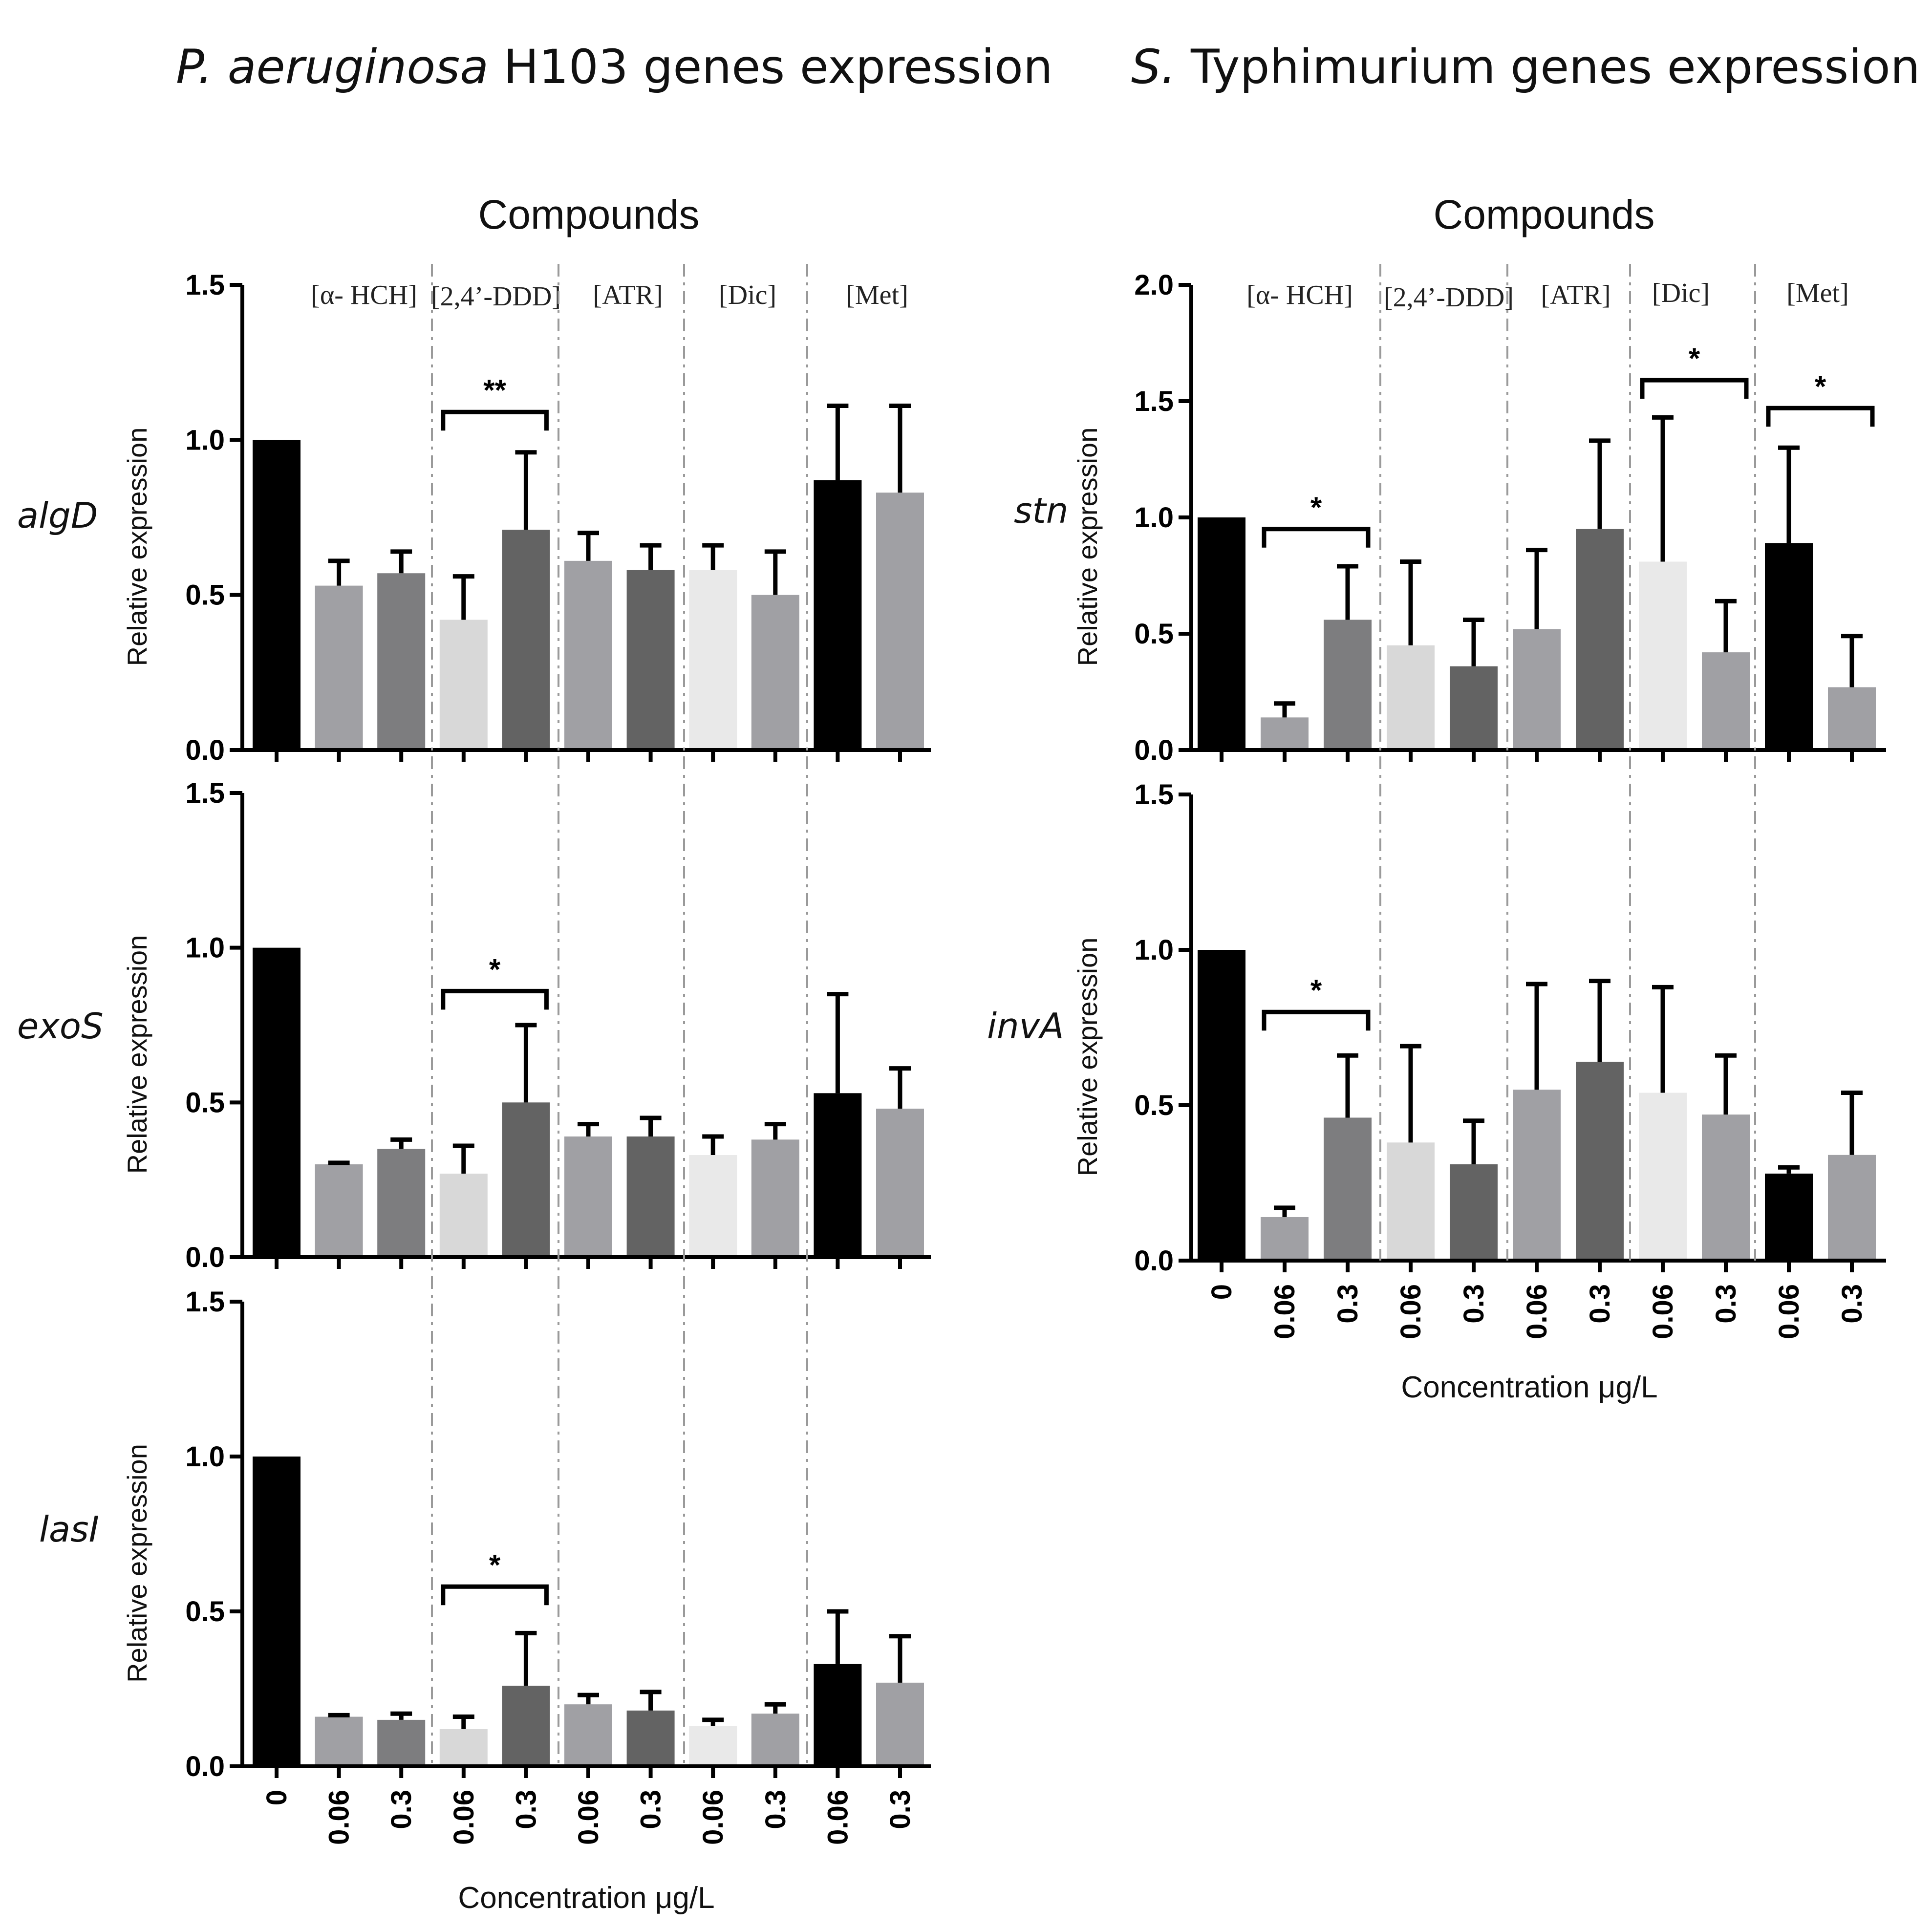 This screenshot has width=1932, height=1929. What do you see at coordinates (1300, 295) in the screenshot?
I see `right-compound-label: [α- HCH]` at bounding box center [1300, 295].